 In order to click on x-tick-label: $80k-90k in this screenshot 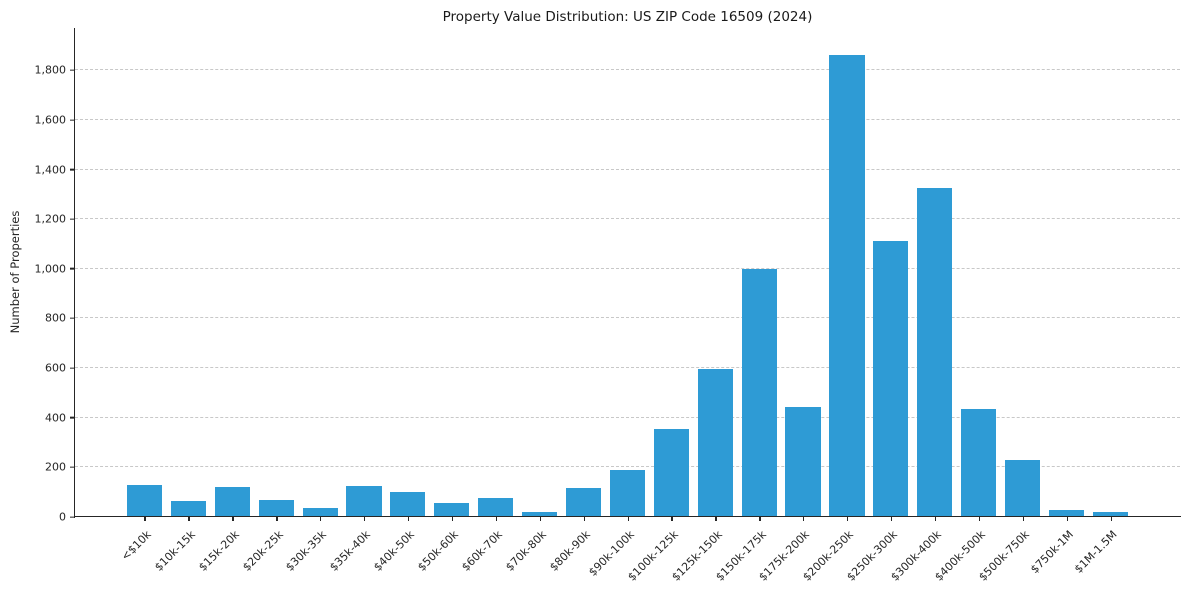, I will do `click(570, 551)`.